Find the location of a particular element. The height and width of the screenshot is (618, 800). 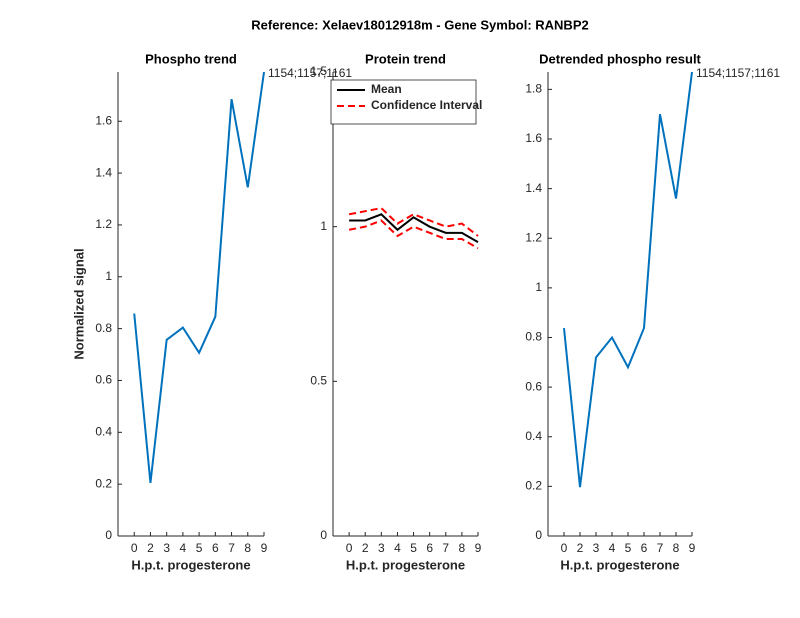

subplot-title: Protein trend is located at coordinates (405, 58).